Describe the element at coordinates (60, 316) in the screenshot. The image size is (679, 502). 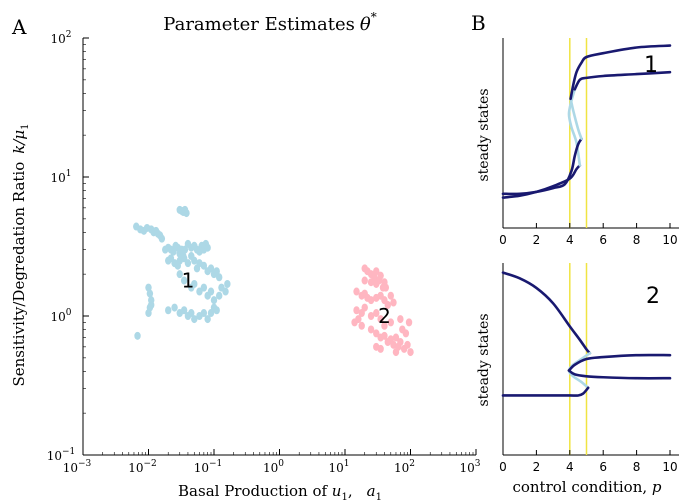
I see `scatter-y-tick-label: 10⁰` at that location.